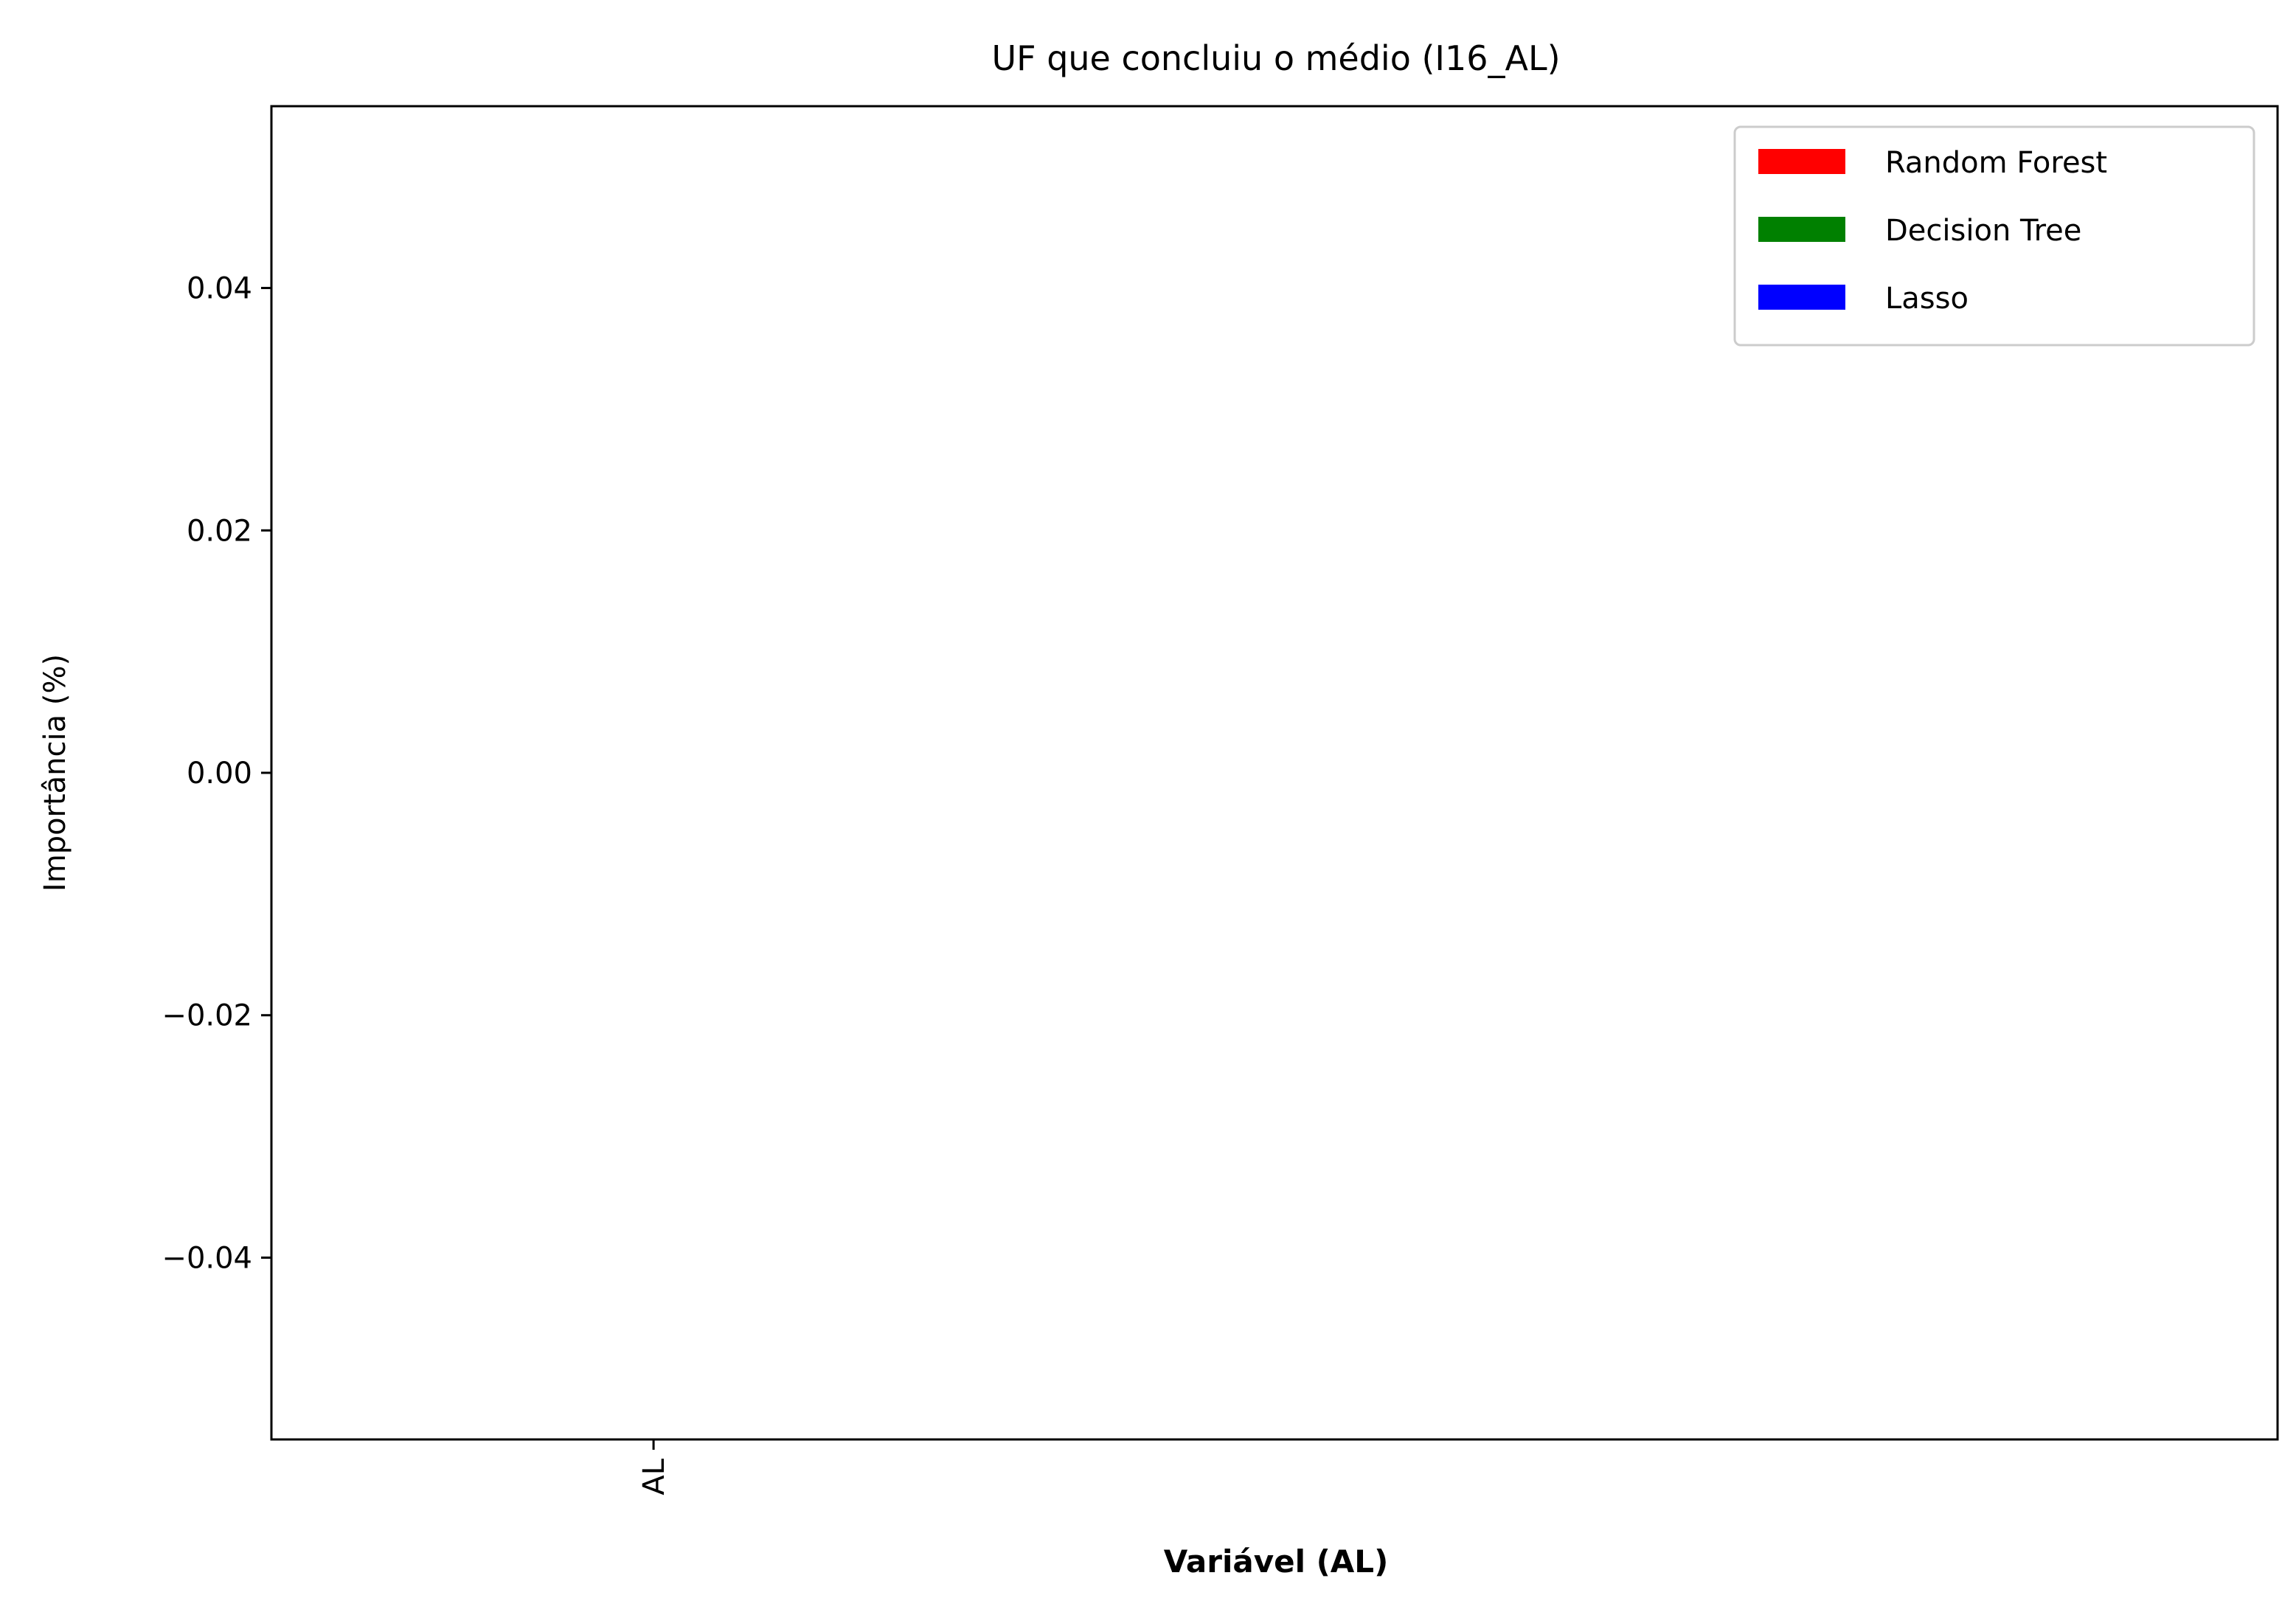 The height and width of the screenshot is (1612, 2296). Describe the element at coordinates (207, 1016) in the screenshot. I see `y-tick-label: −0.02` at that location.